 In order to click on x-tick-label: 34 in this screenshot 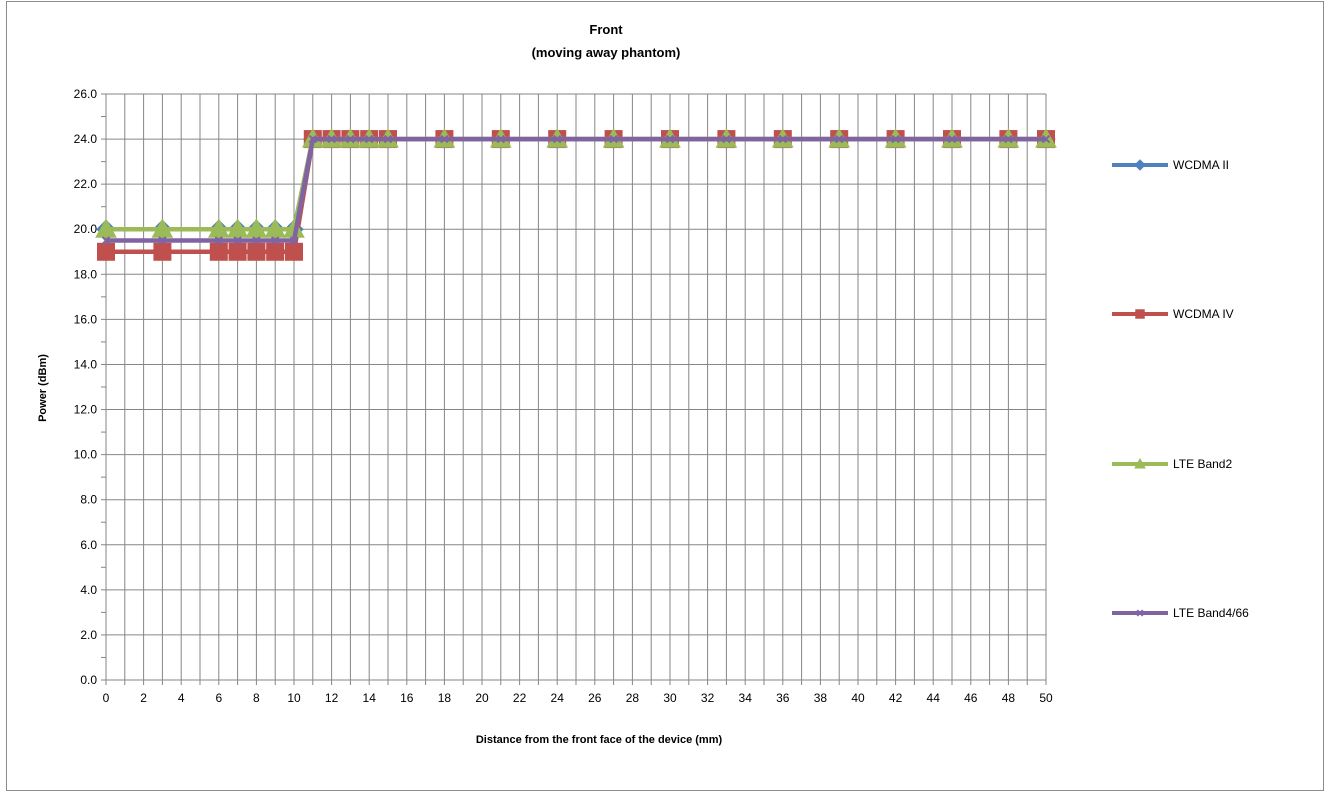, I will do `click(746, 698)`.